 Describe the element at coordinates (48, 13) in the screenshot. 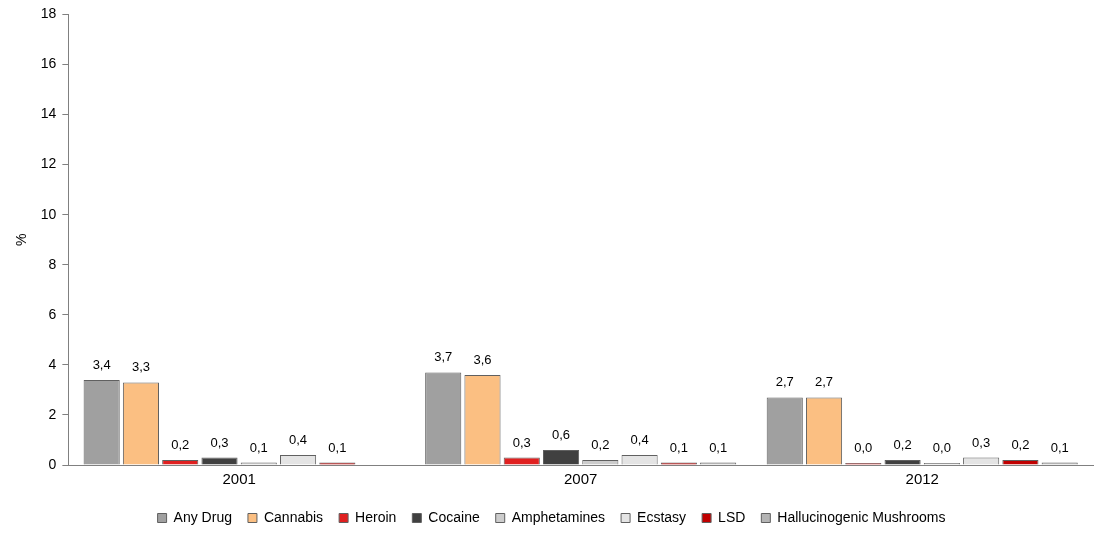

I see `y-tick-label: 18` at that location.